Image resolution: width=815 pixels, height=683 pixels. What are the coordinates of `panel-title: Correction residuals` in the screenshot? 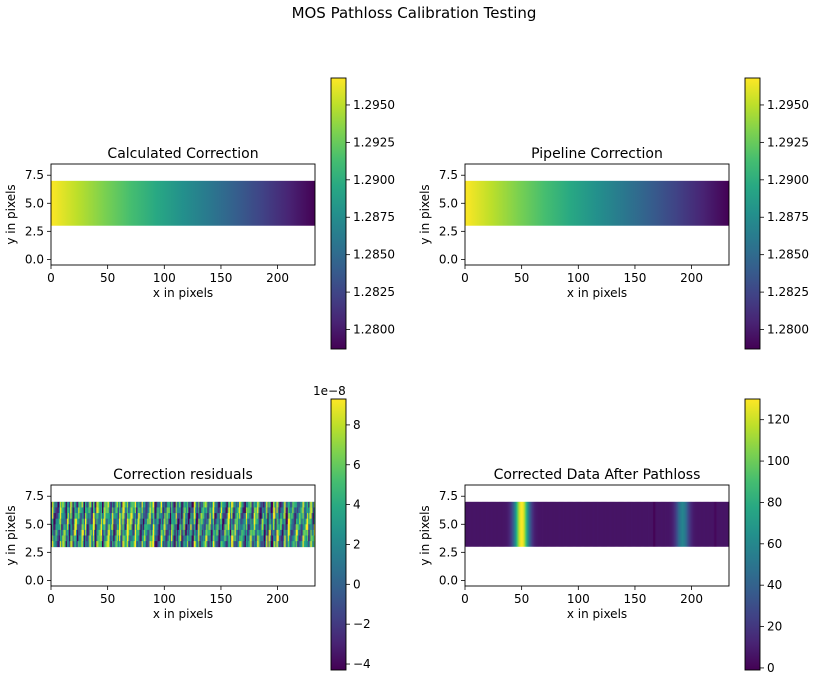 It's located at (183, 475).